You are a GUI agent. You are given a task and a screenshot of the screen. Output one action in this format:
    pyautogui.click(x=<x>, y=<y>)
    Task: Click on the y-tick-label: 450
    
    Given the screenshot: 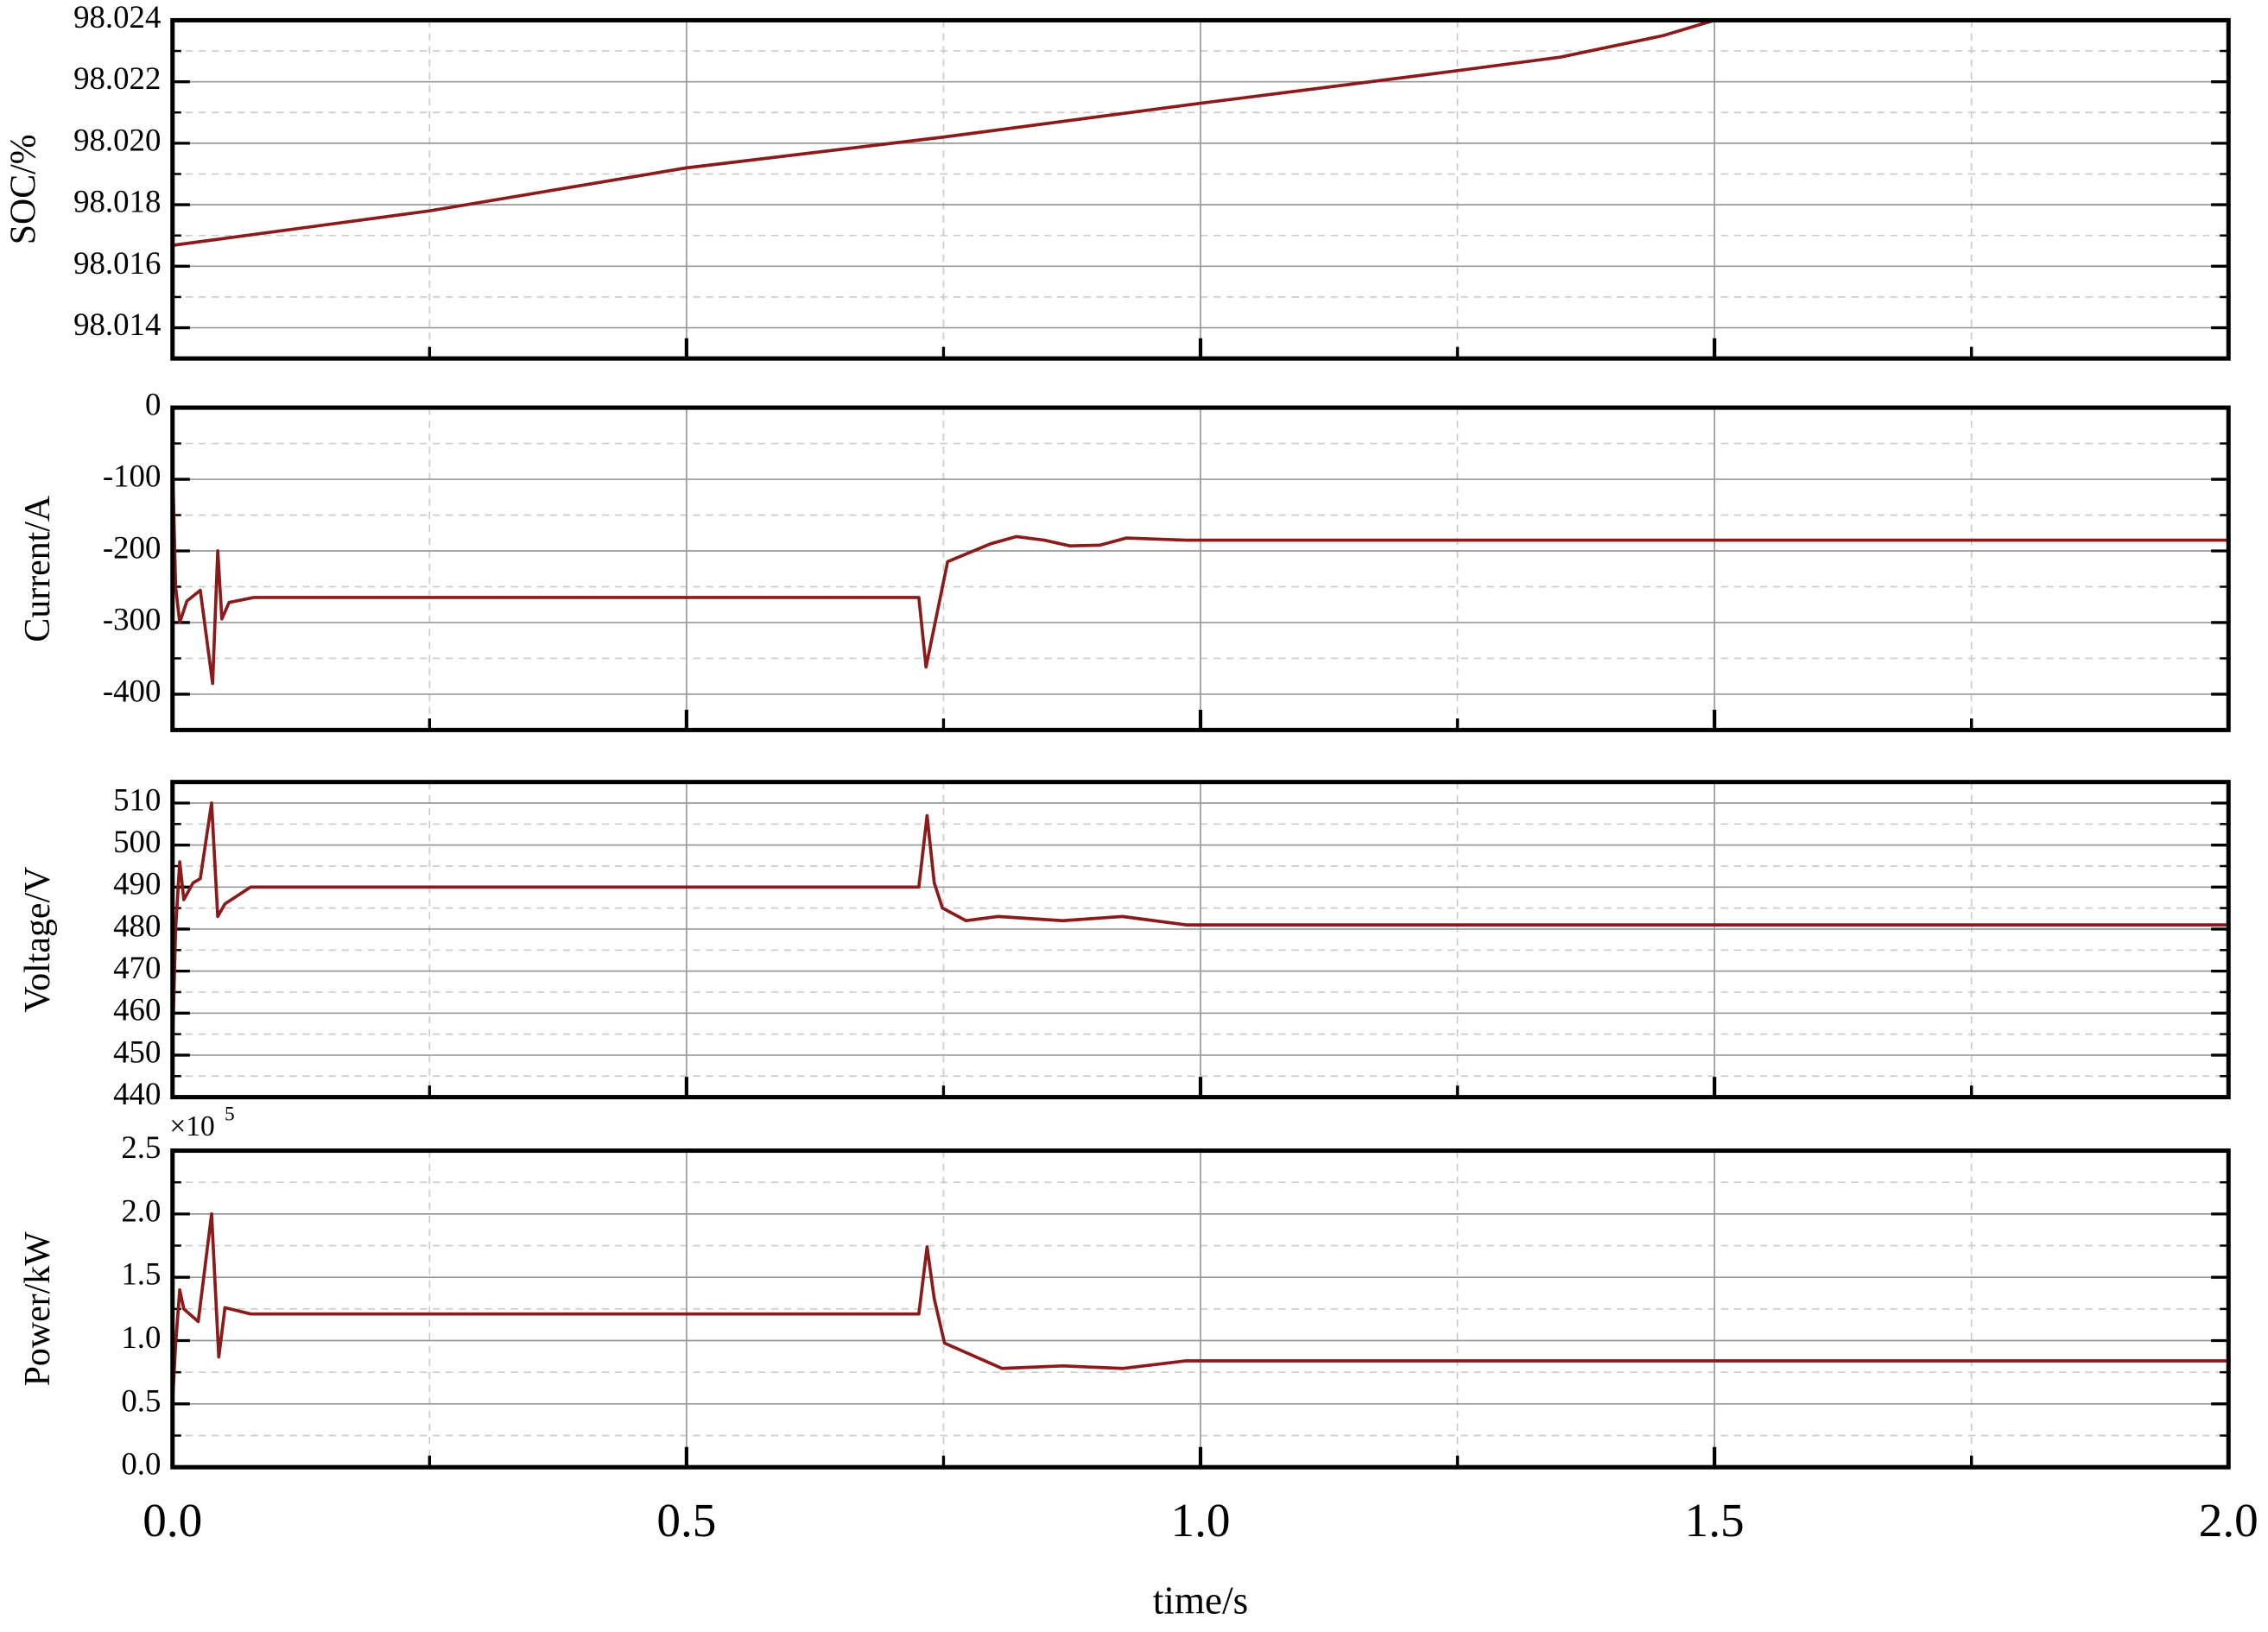 What is the action you would take?
    pyautogui.click(x=137, y=1052)
    